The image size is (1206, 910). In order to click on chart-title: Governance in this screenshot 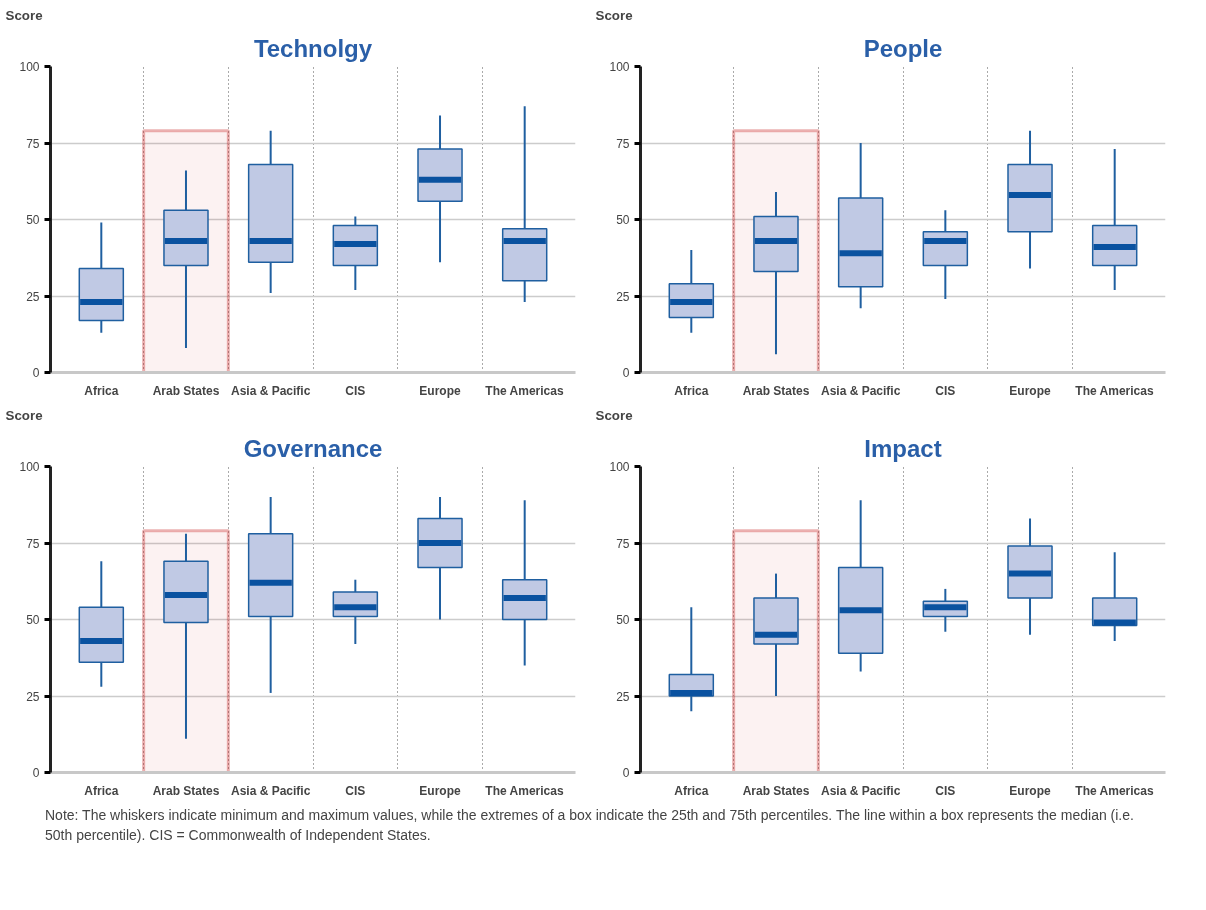, I will do `click(313, 448)`.